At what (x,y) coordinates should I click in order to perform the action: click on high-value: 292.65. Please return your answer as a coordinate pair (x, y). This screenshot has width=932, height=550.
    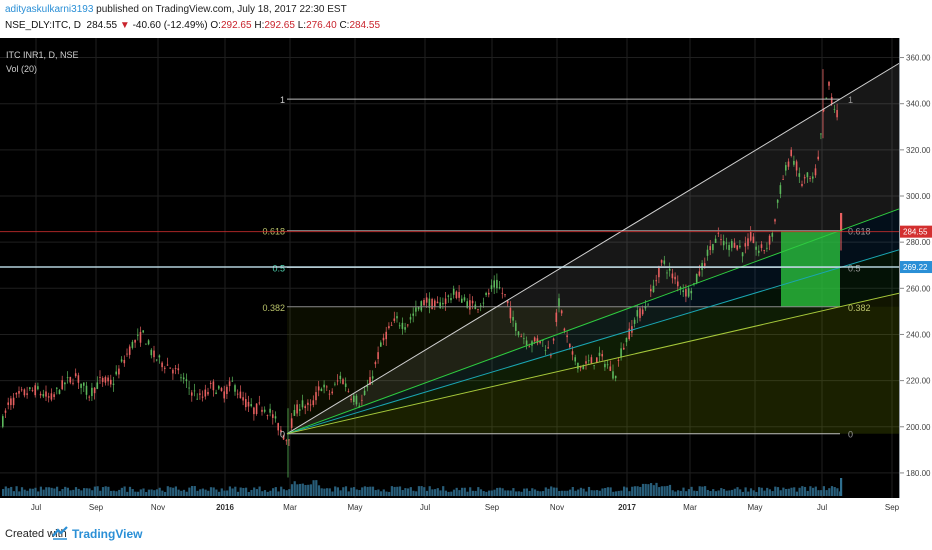
    Looking at the image, I should click on (279, 25).